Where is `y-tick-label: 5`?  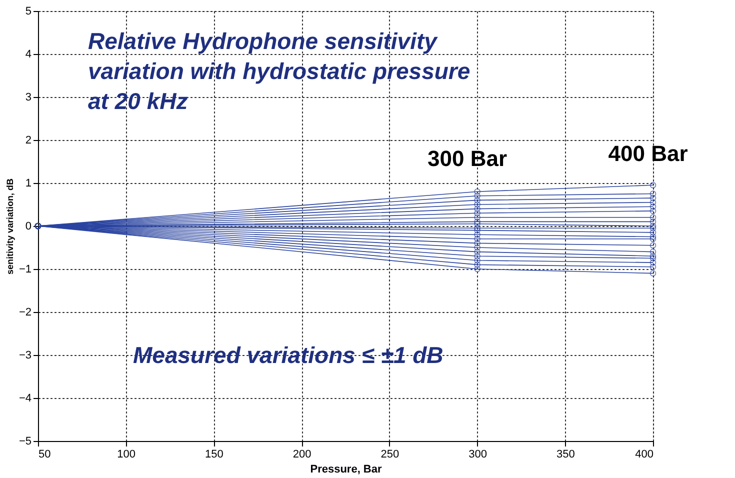 y-tick-label: 5 is located at coordinates (28, 12).